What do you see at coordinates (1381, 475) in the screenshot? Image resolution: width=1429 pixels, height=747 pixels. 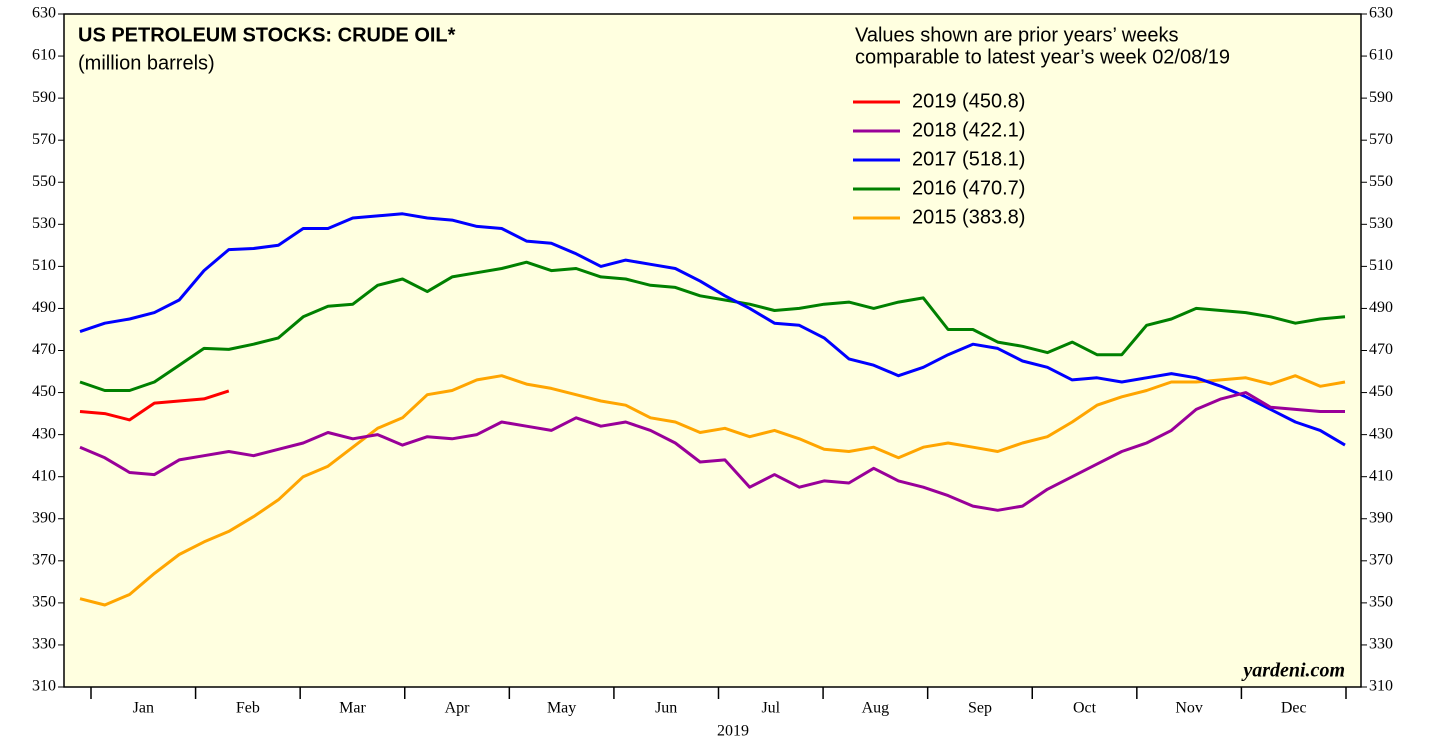 I see `y2-tick-label: 410` at bounding box center [1381, 475].